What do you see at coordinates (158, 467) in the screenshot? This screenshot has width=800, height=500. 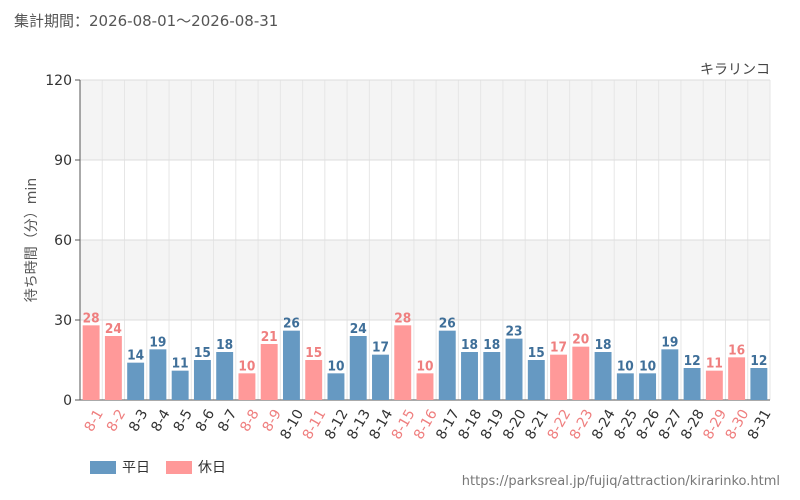 I see `legend: 平日 休日` at bounding box center [158, 467].